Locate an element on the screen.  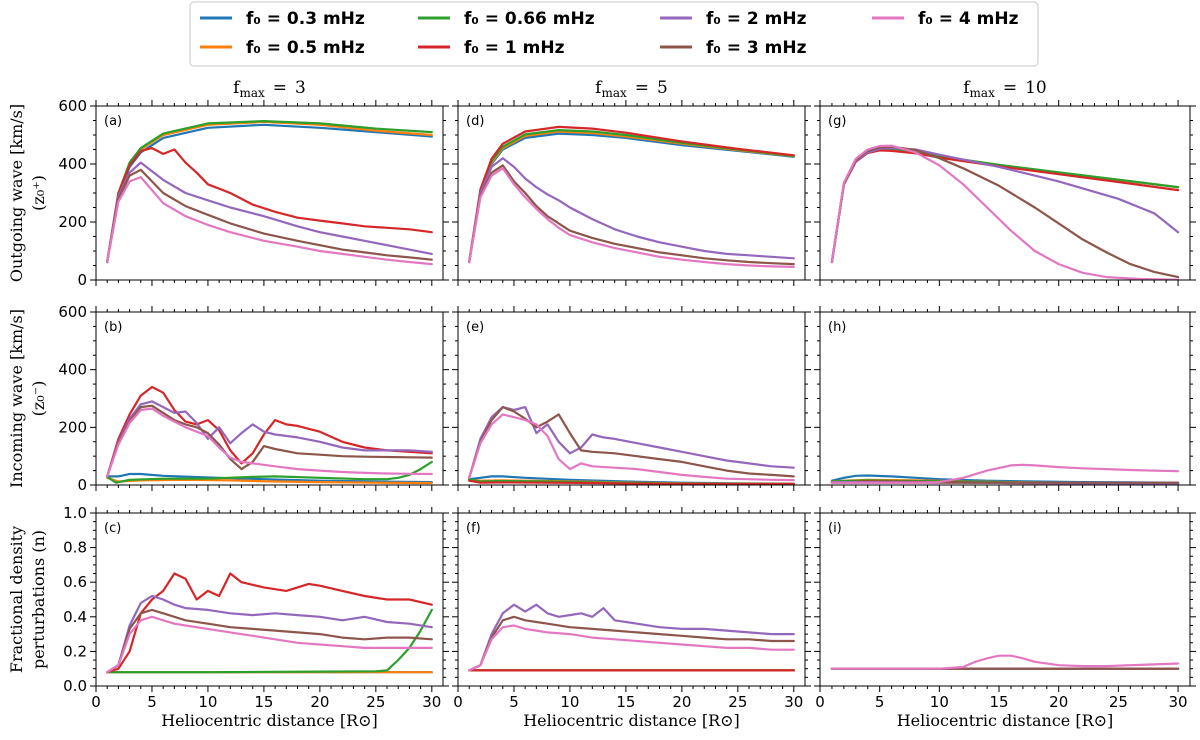
panel-h: (h) is located at coordinates (1005, 398).